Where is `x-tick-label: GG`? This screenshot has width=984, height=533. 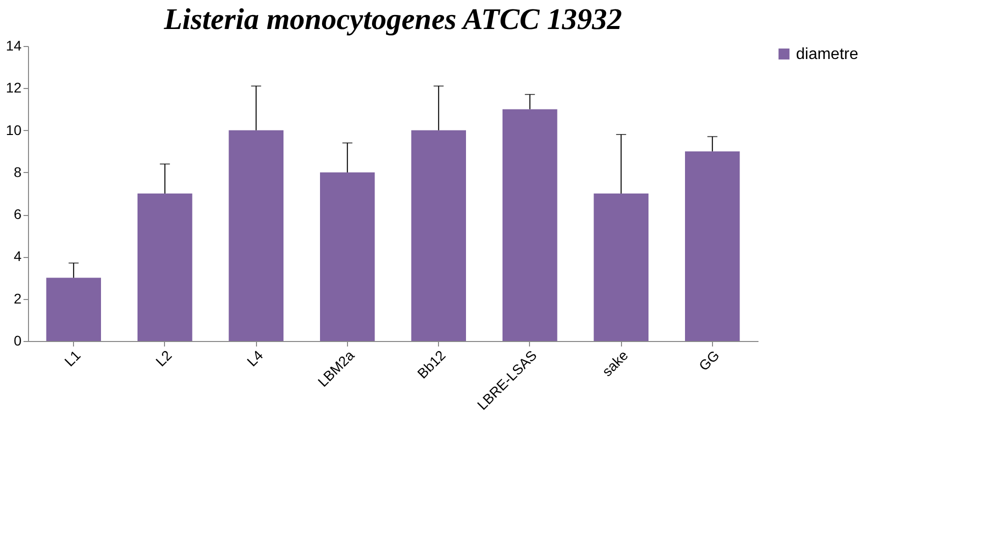
x-tick-label: GG is located at coordinates (709, 360).